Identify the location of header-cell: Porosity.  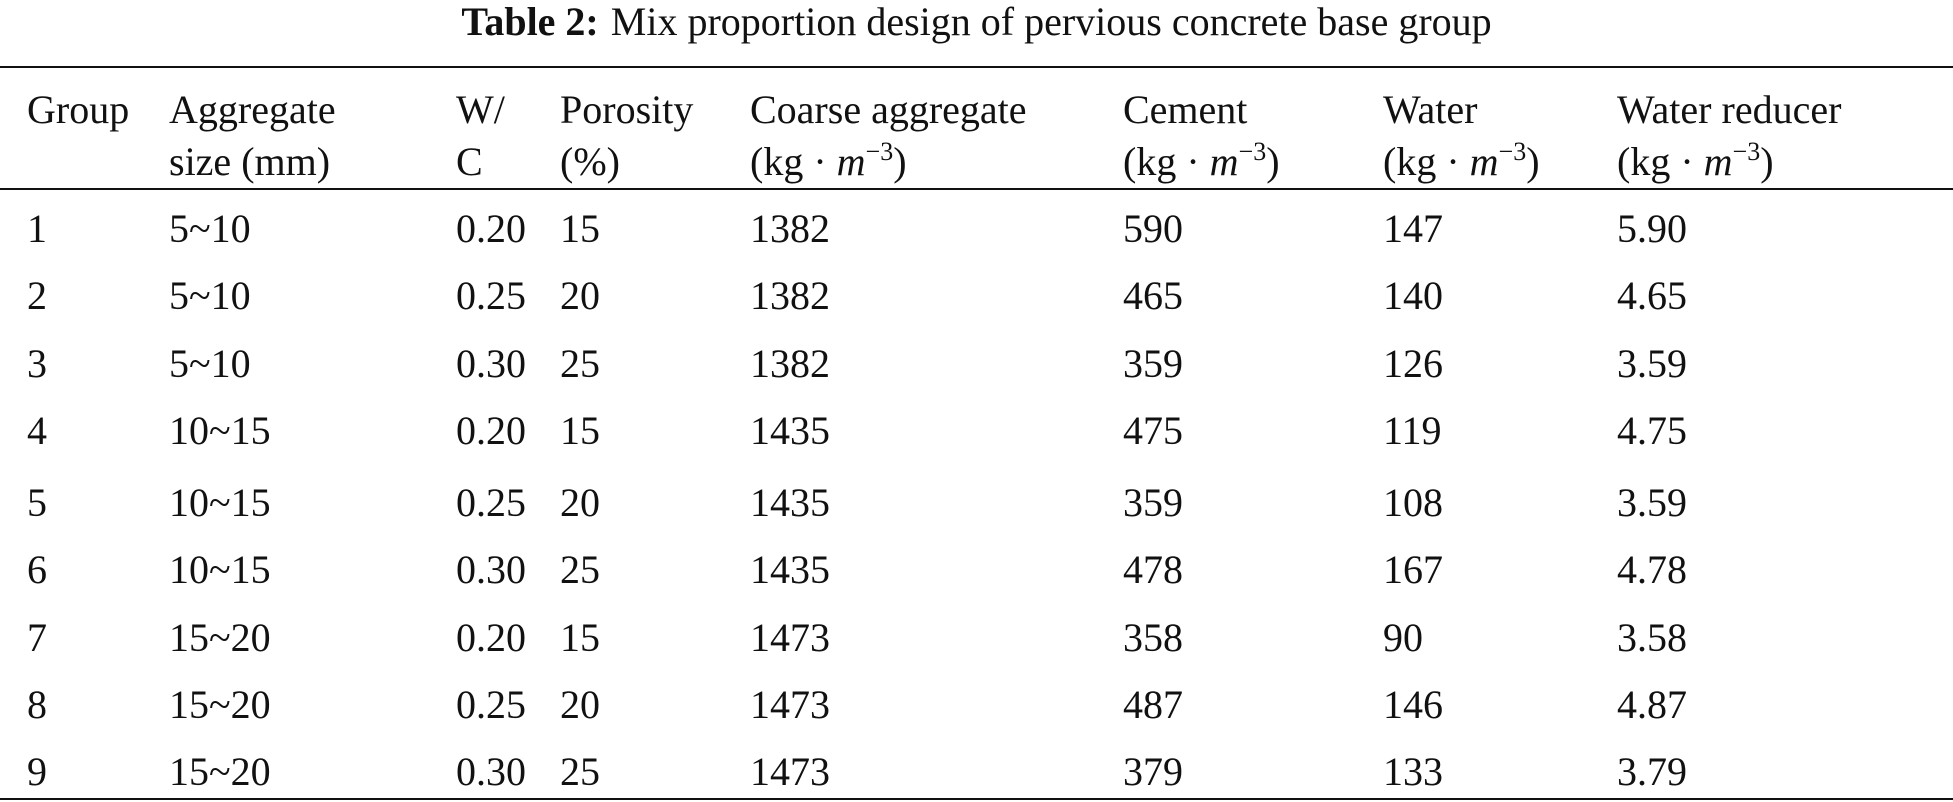
(627, 109).